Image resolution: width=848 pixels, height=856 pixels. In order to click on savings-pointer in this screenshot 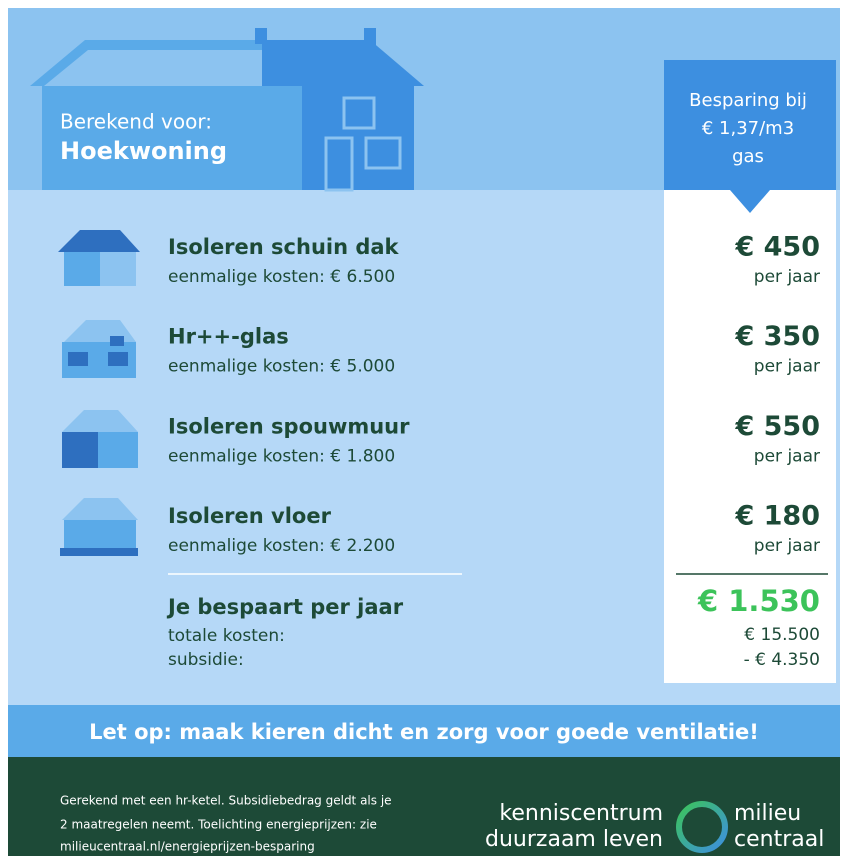, I will do `click(750, 201)`.